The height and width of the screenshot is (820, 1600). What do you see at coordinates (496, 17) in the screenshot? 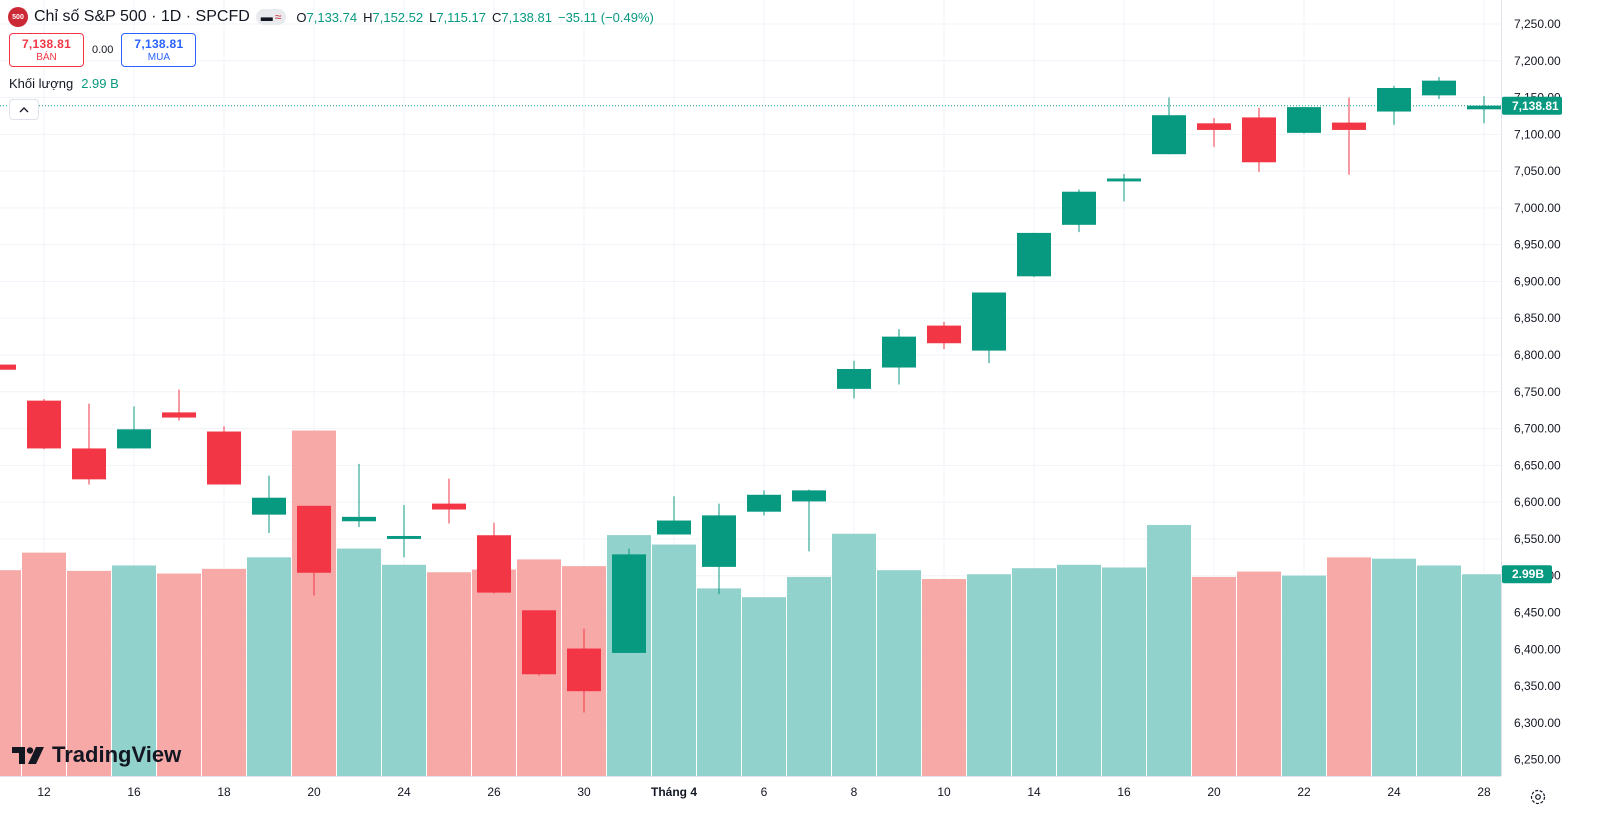
I see `close-key: C` at bounding box center [496, 17].